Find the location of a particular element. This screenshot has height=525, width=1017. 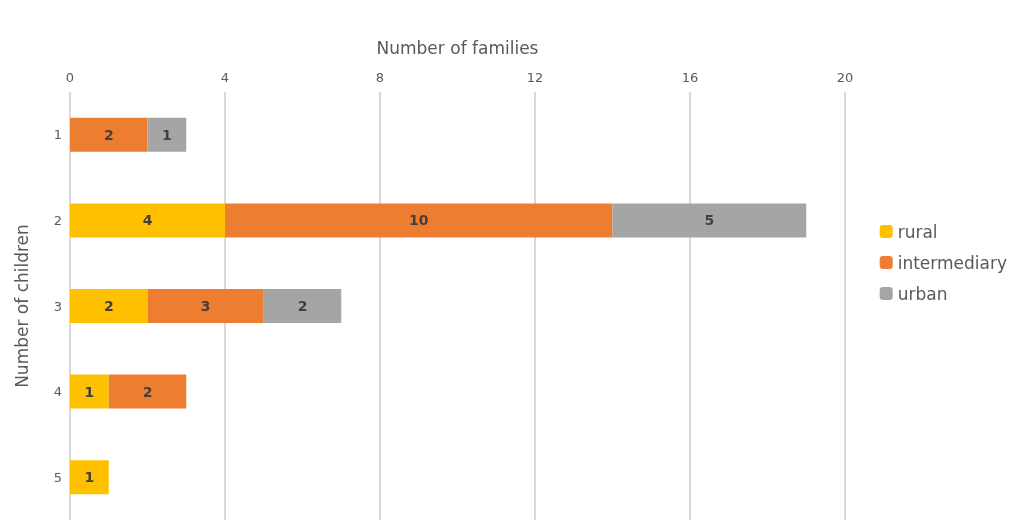

x-axis-title: Number of families is located at coordinates (457, 47).